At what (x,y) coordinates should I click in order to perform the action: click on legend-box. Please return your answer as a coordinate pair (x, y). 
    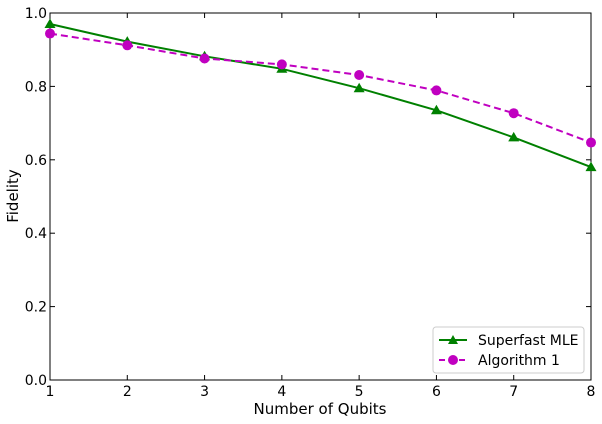
    Looking at the image, I should click on (508, 350).